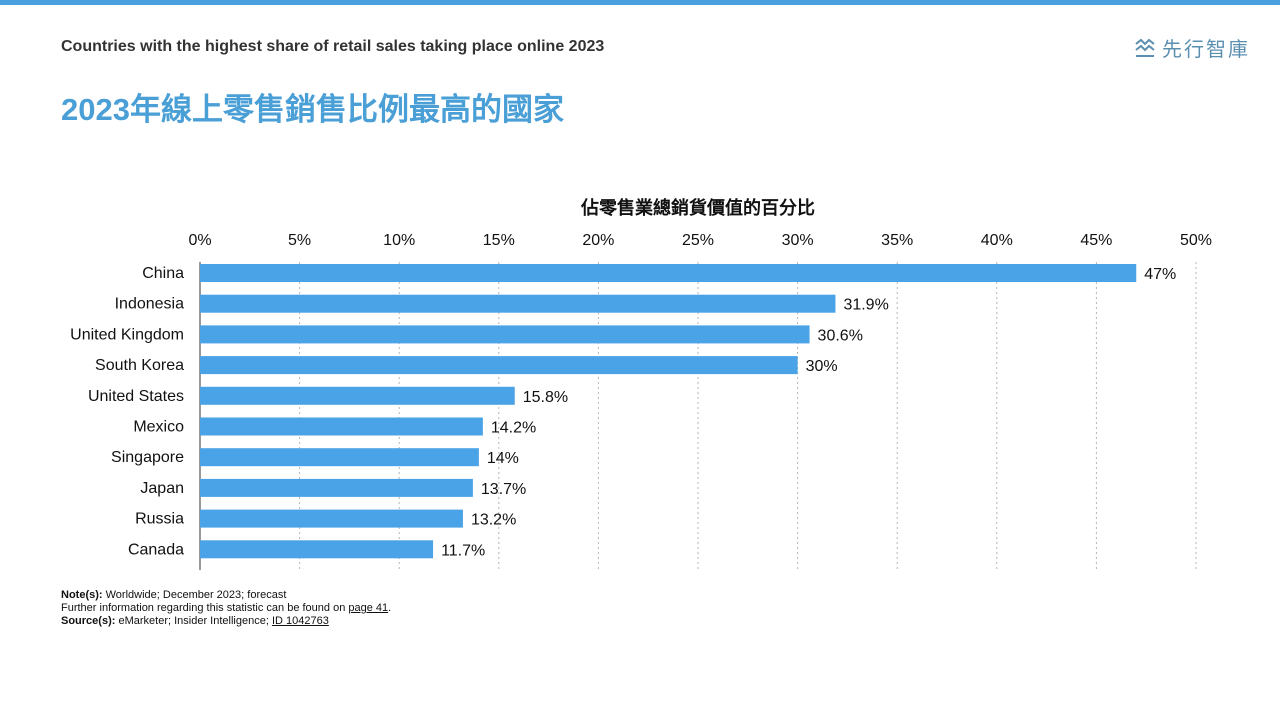 Image resolution: width=1280 pixels, height=720 pixels. What do you see at coordinates (1096, 240) in the screenshot?
I see `x-tick-label: 45%` at bounding box center [1096, 240].